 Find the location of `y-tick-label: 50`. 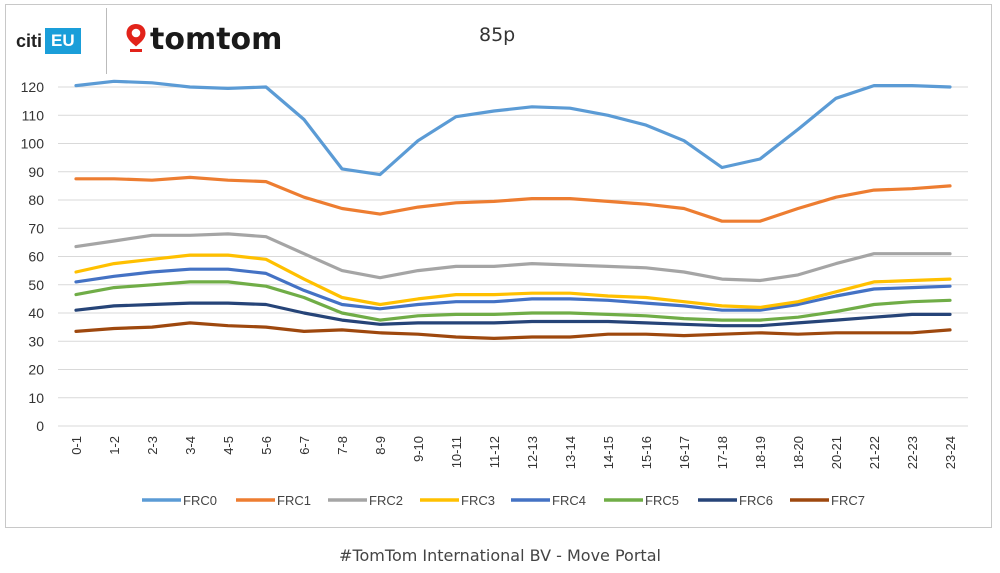

y-tick-label: 50 is located at coordinates (36, 285).